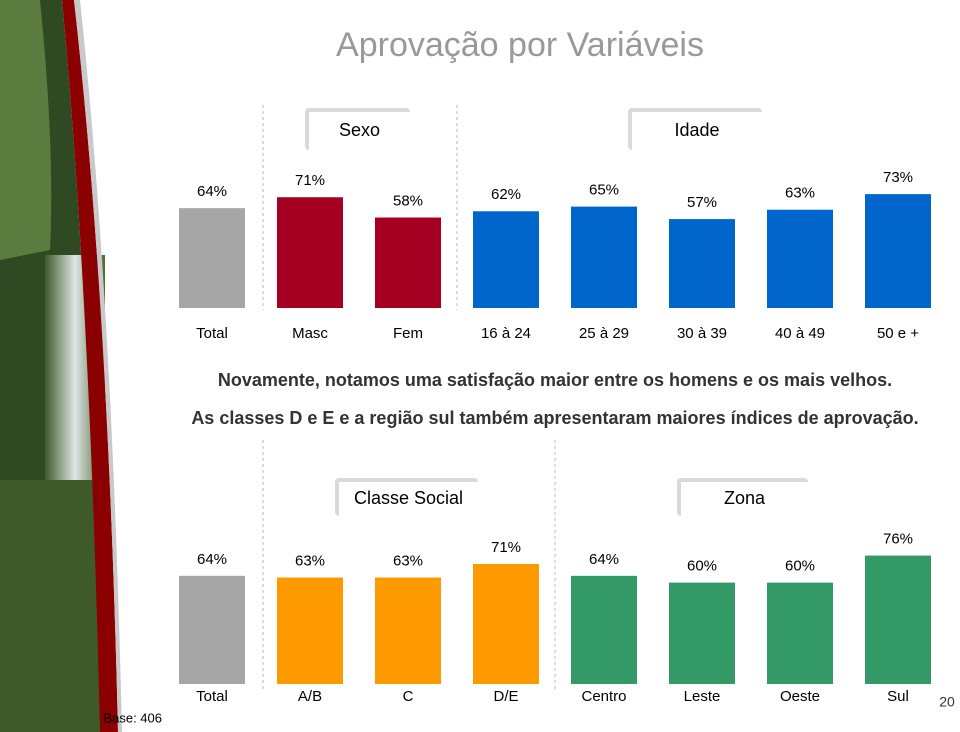 The width and height of the screenshot is (960, 732). Describe the element at coordinates (800, 333) in the screenshot. I see `category-label: 40 à 49` at that location.